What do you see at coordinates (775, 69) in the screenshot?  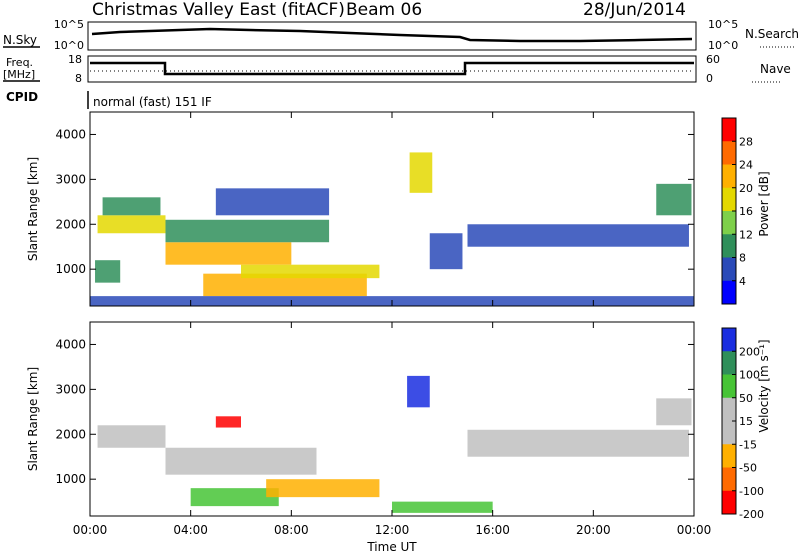 I see `nave-label: Nave` at bounding box center [775, 69].